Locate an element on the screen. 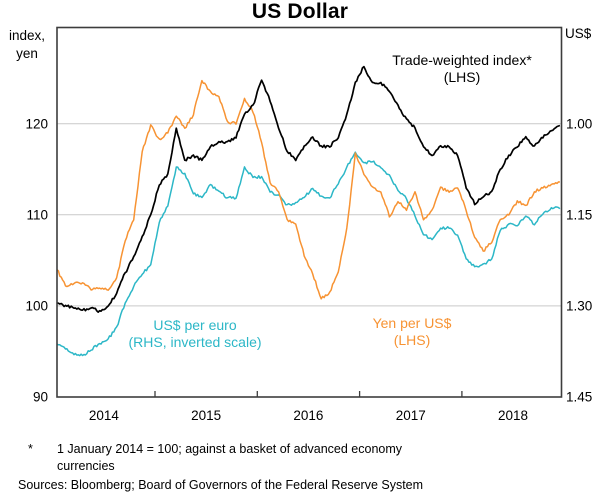 The height and width of the screenshot is (499, 600). left-axis-unit-line1: index, is located at coordinates (27, 35).